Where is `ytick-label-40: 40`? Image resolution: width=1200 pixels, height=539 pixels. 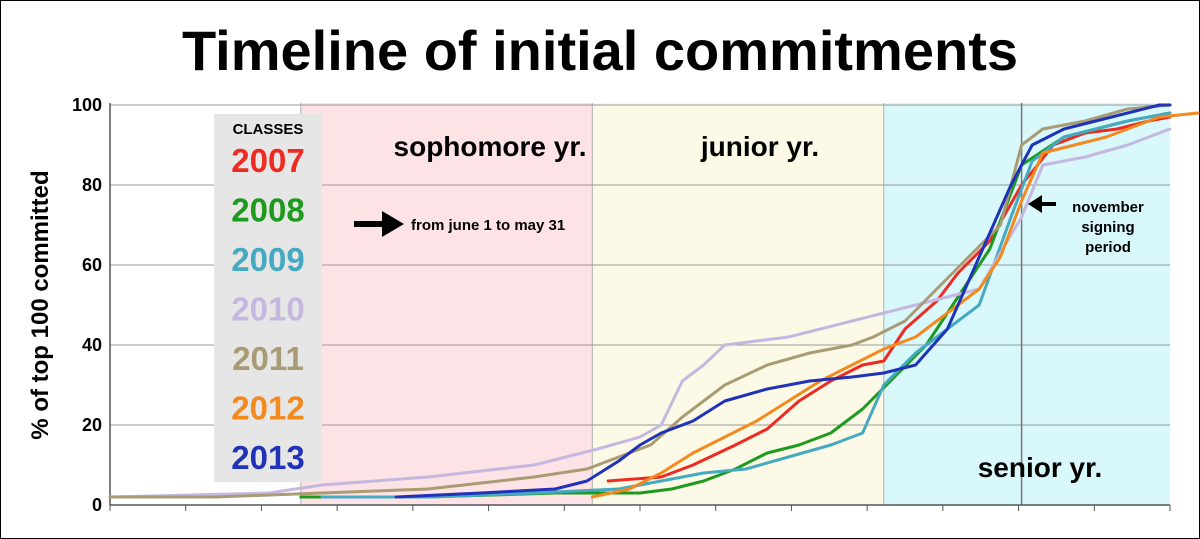 ytick-label-40: 40 is located at coordinates (92, 345).